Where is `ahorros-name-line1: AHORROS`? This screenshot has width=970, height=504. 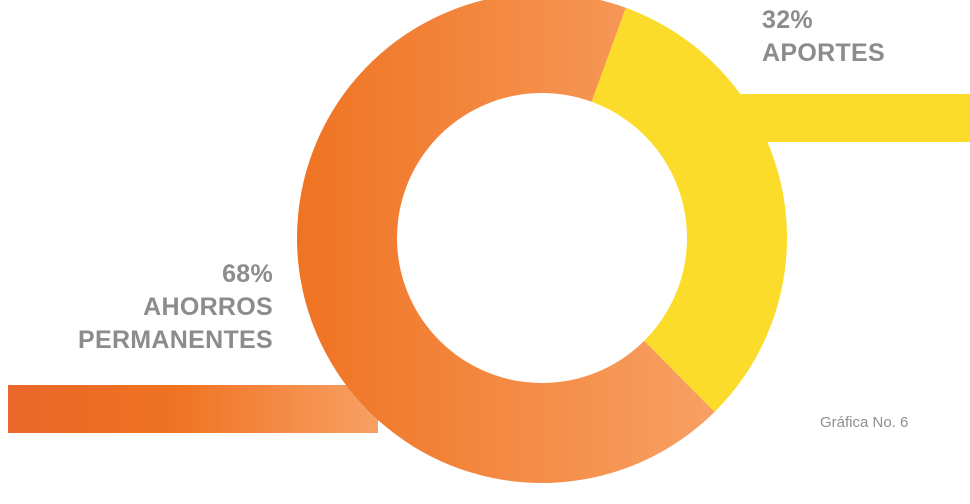 ahorros-name-line1: AHORROS is located at coordinates (208, 307).